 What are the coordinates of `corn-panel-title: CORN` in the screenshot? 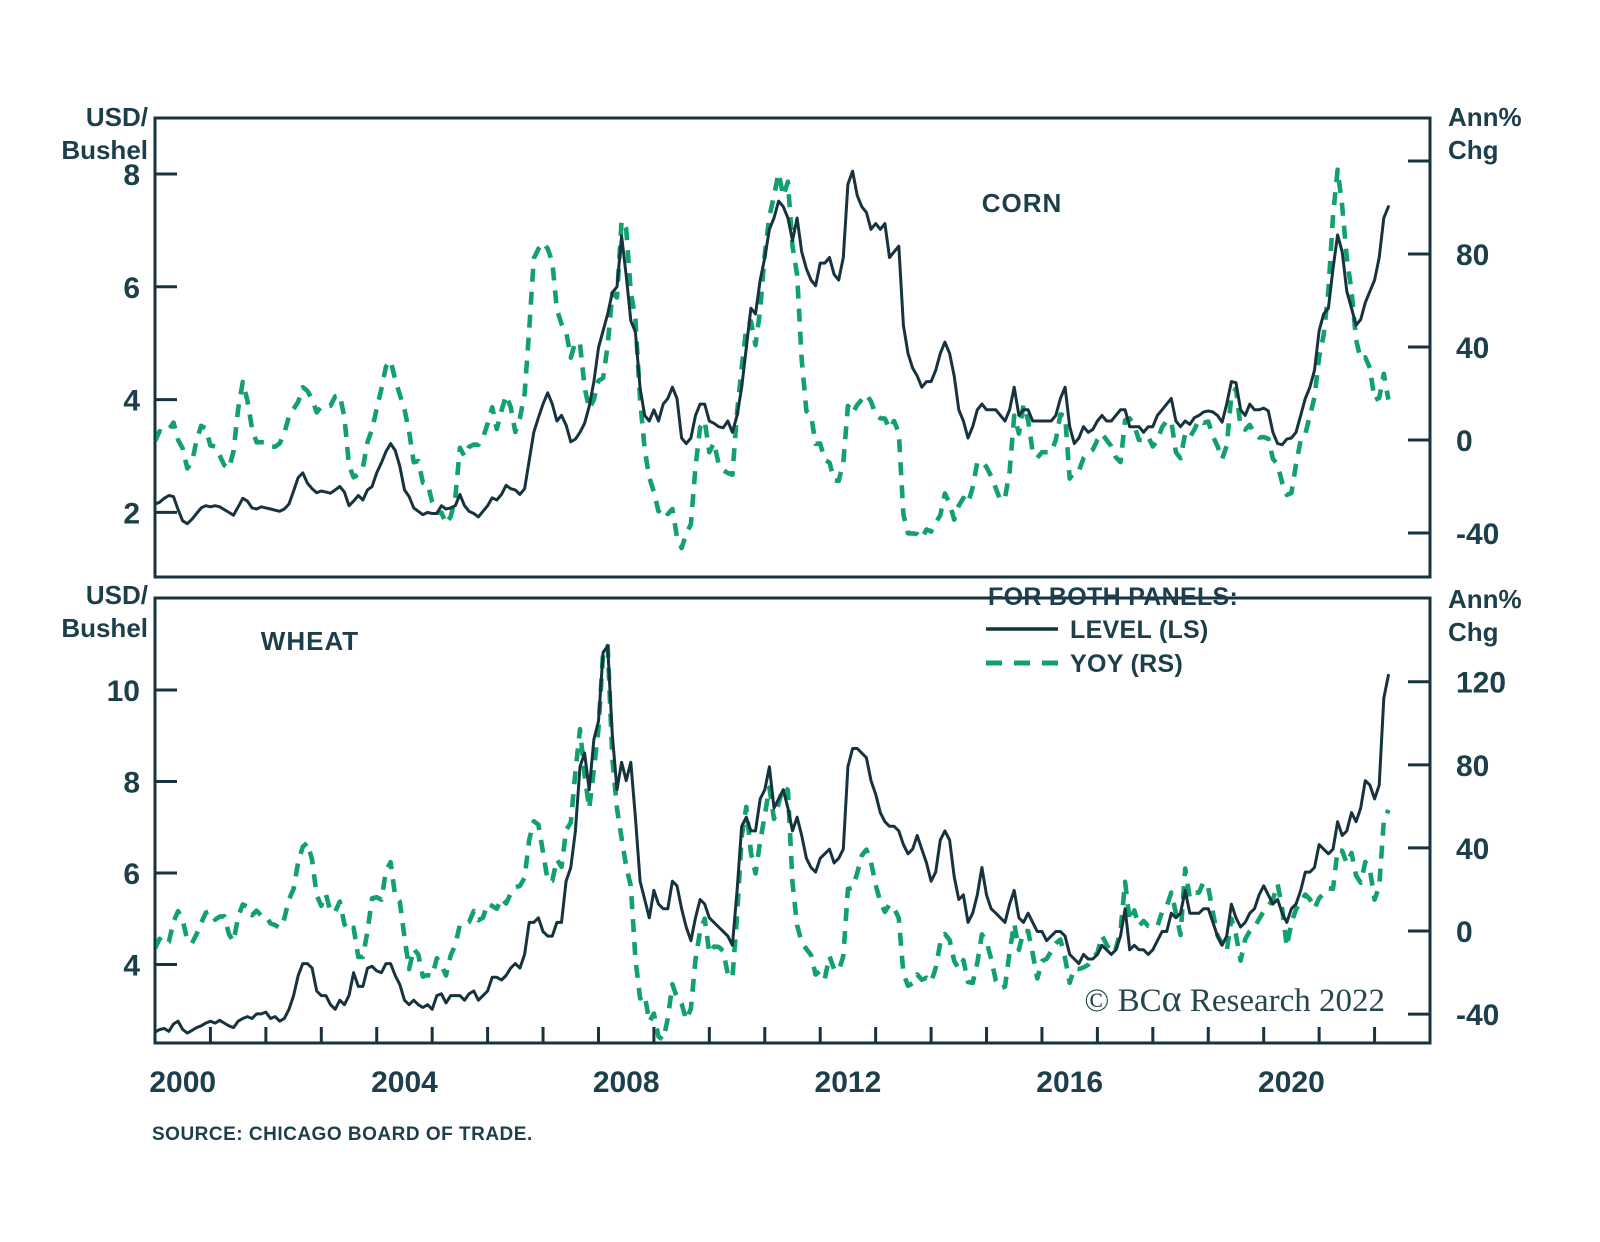 It's located at (1022, 203).